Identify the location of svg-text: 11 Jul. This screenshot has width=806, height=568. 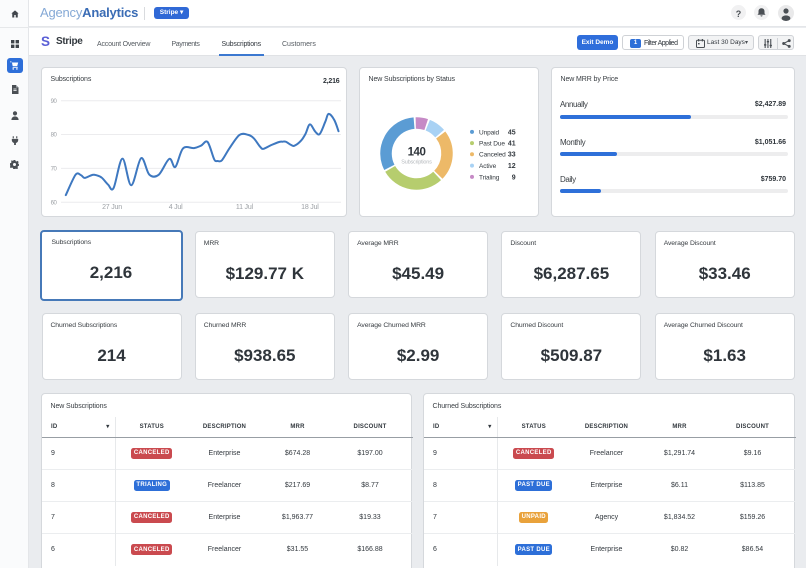
(245, 207).